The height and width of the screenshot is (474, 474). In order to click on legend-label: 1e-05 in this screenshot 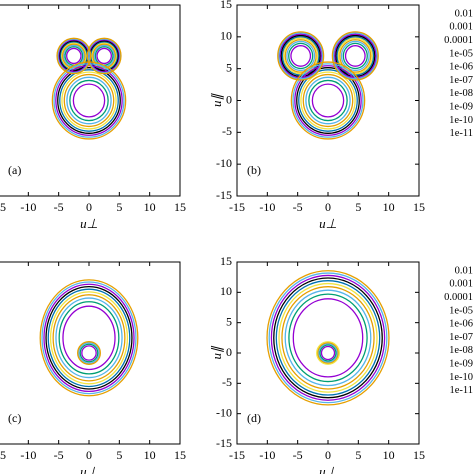, I will do `click(461, 310)`.